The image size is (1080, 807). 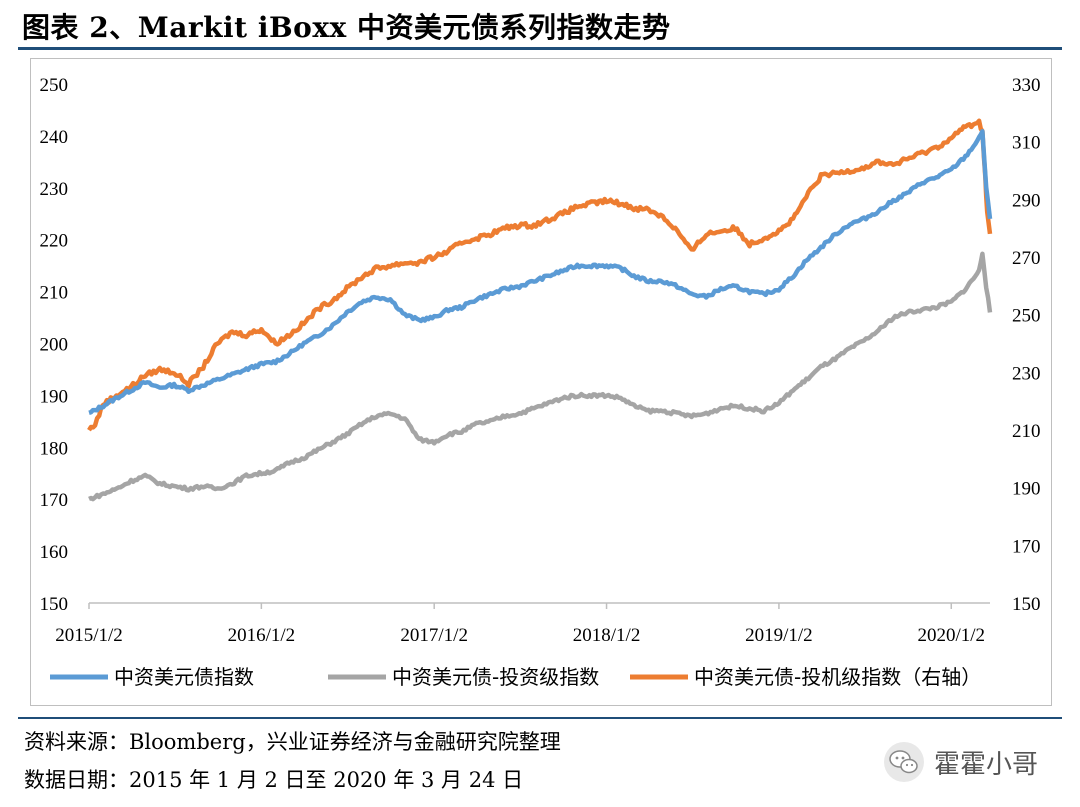 I want to click on legend-label: 中资美元债-投资级指数, so click(x=495, y=677).